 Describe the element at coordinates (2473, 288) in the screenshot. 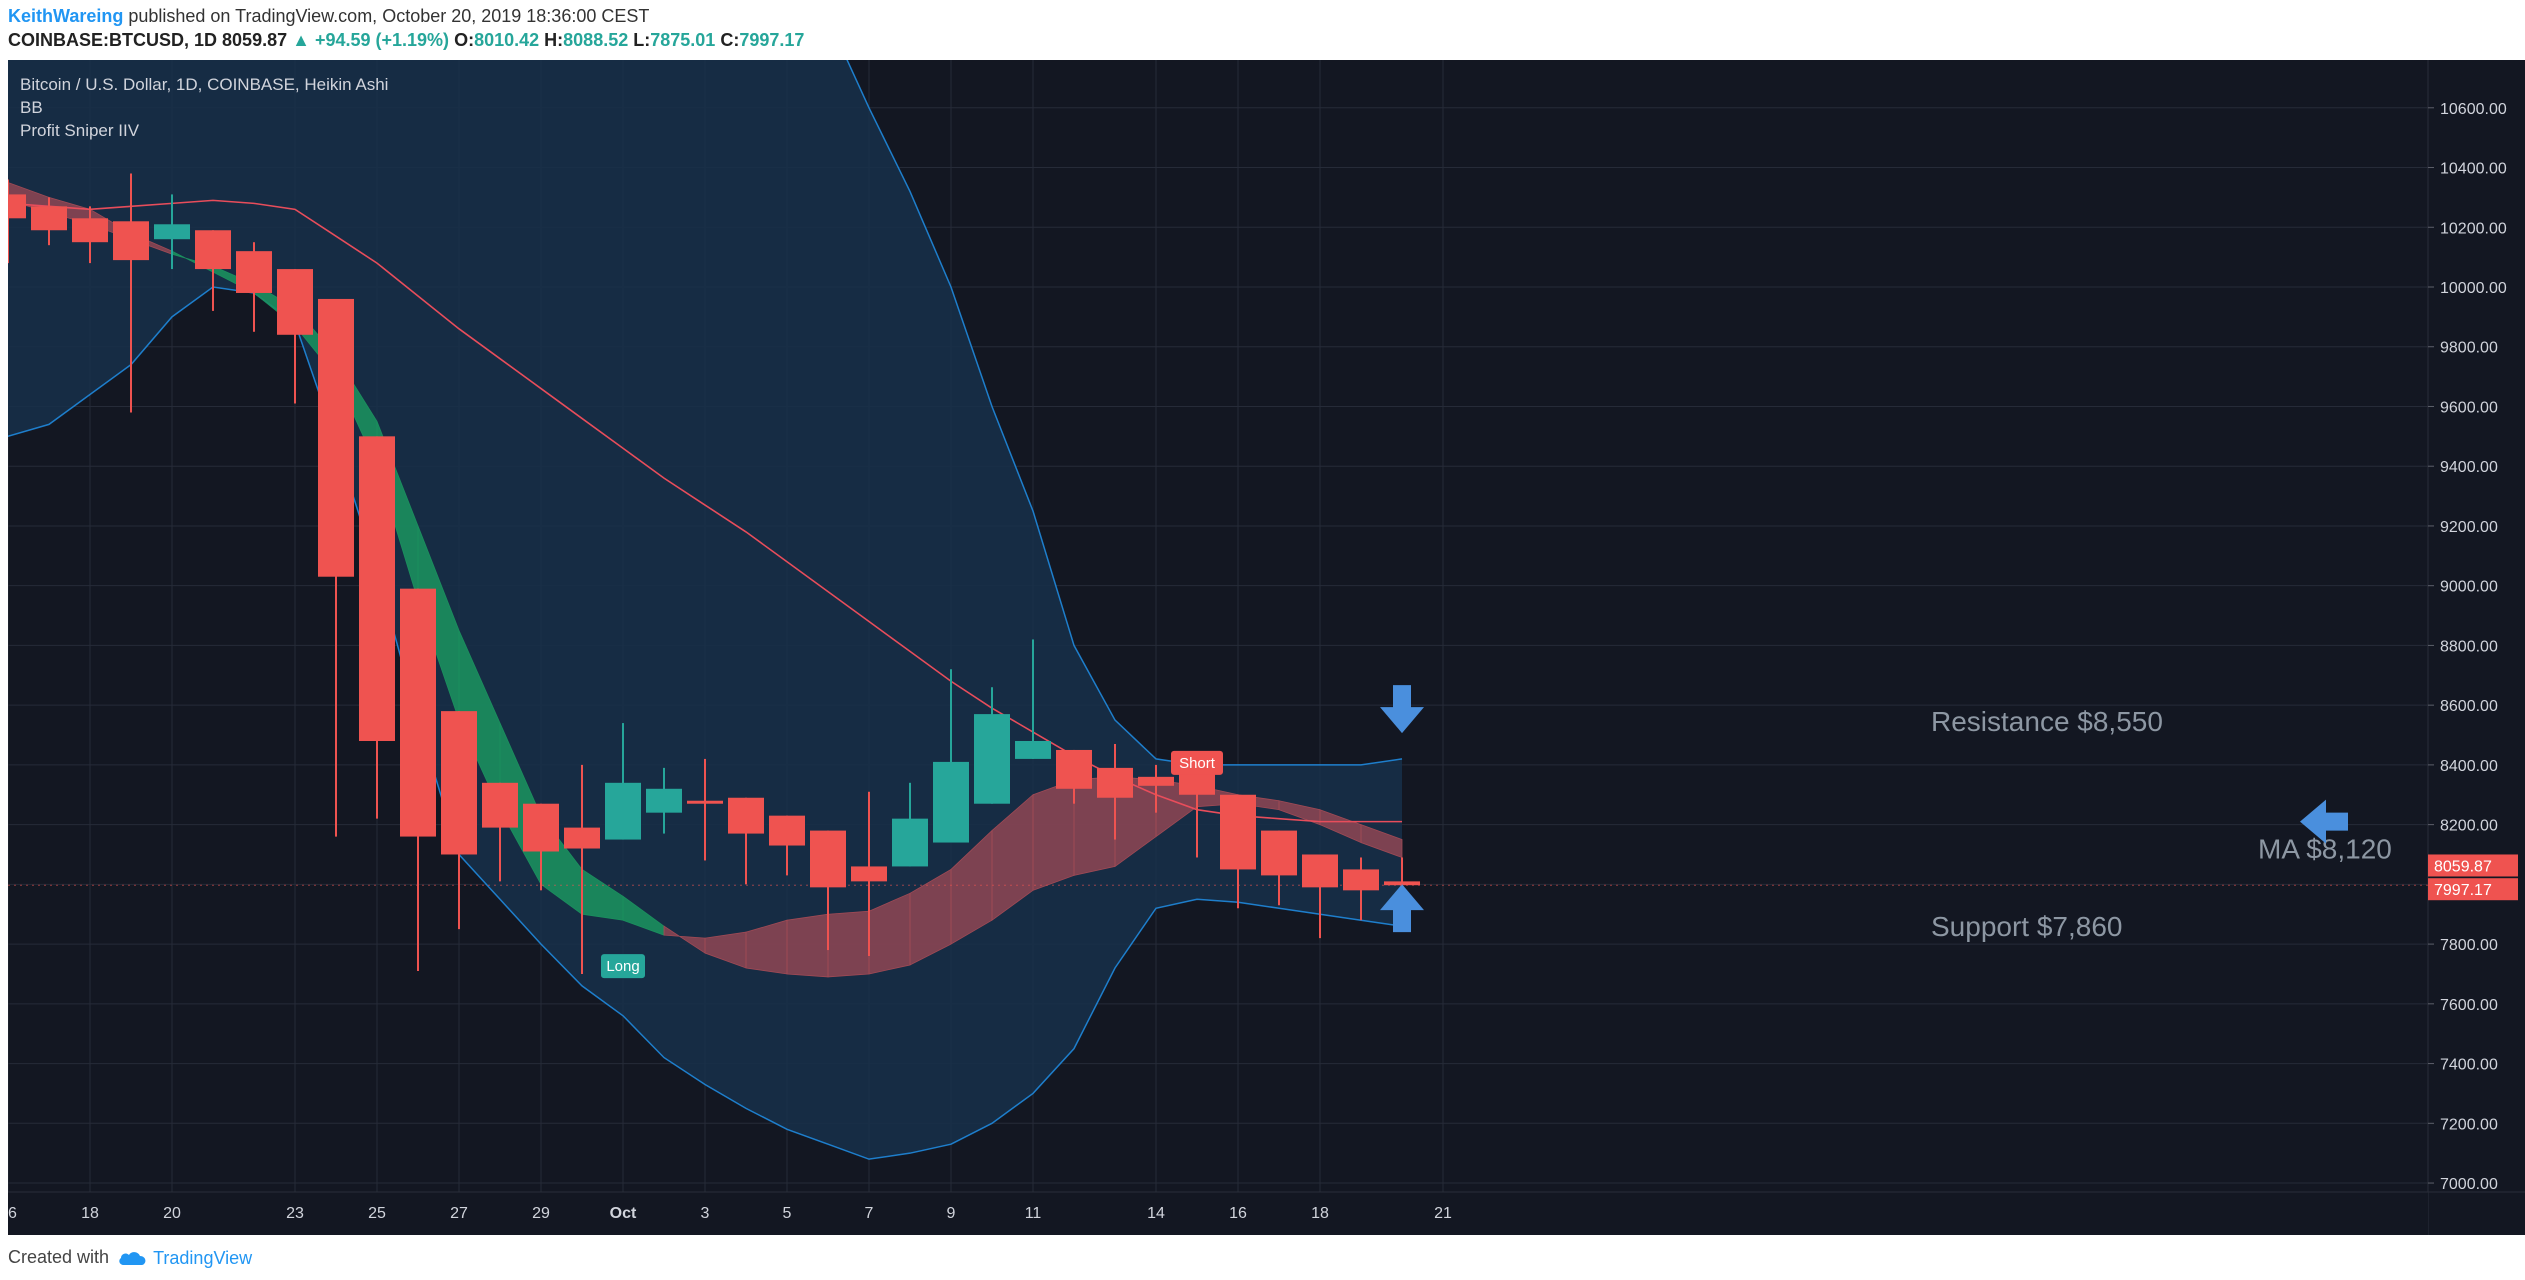

I see `price-tick-label: 10000.00` at that location.